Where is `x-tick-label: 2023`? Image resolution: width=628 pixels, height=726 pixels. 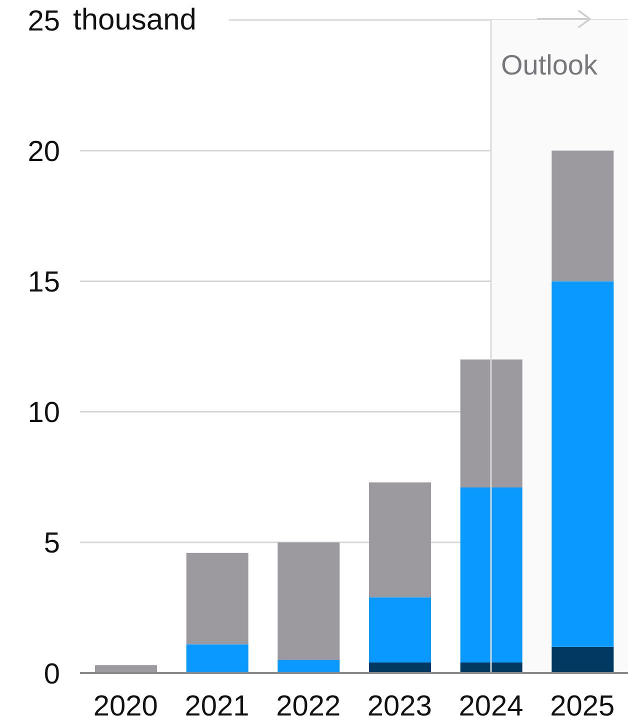
x-tick-label: 2023 is located at coordinates (399, 706).